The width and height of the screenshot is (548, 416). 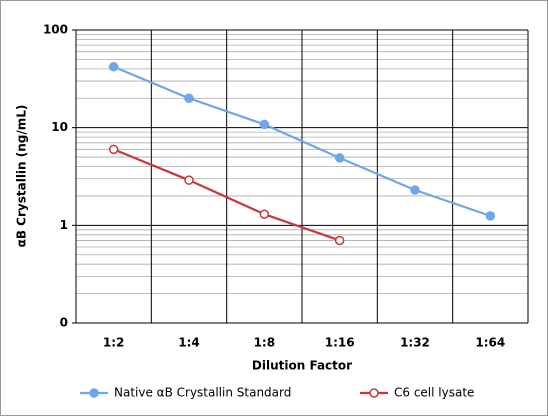 What do you see at coordinates (434, 393) in the screenshot?
I see `legend-label: C6 cell lysate` at bounding box center [434, 393].